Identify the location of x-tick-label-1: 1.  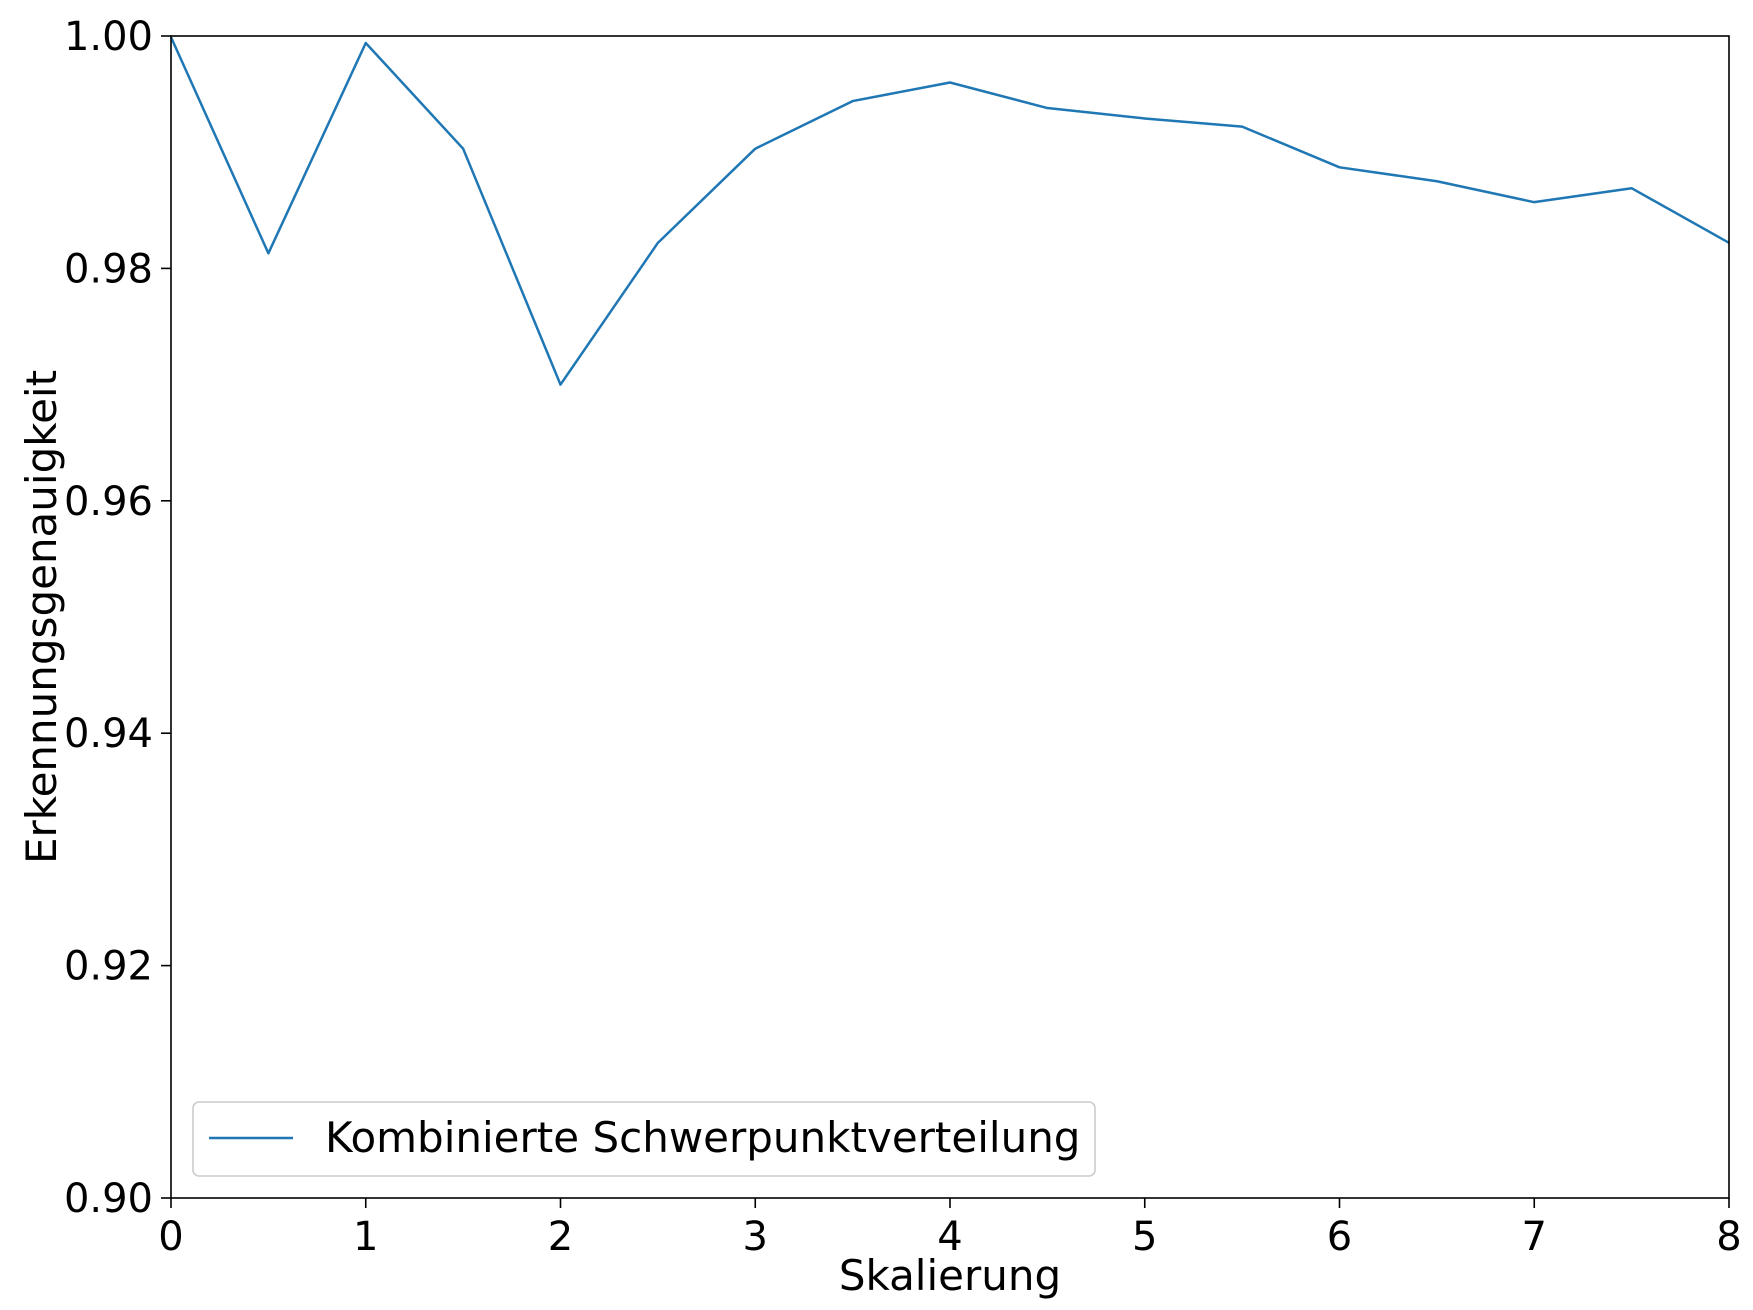
(365, 1237).